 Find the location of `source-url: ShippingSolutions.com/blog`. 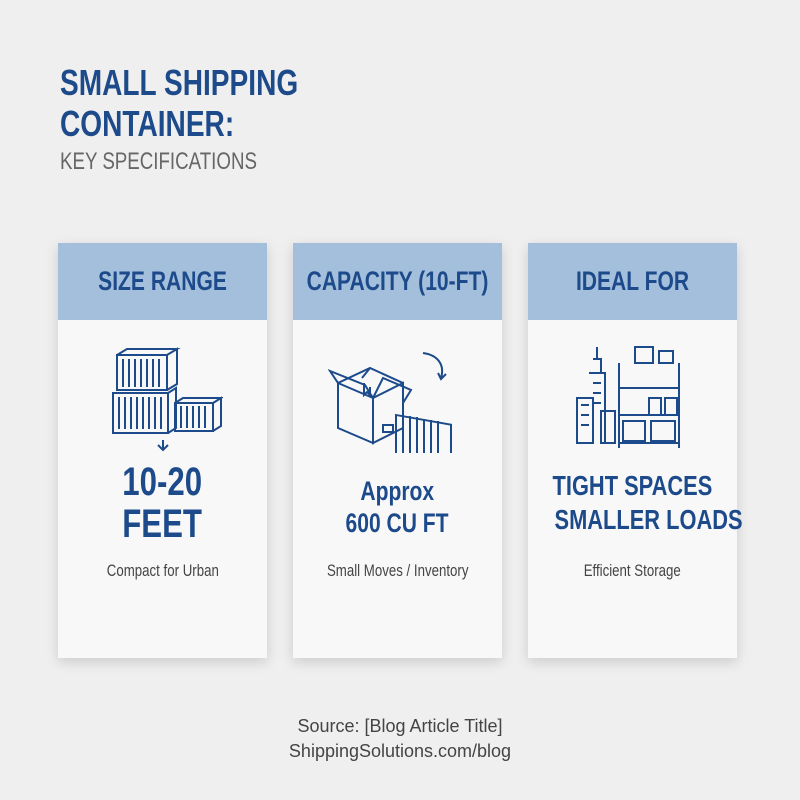

source-url: ShippingSolutions.com/blog is located at coordinates (400, 751).